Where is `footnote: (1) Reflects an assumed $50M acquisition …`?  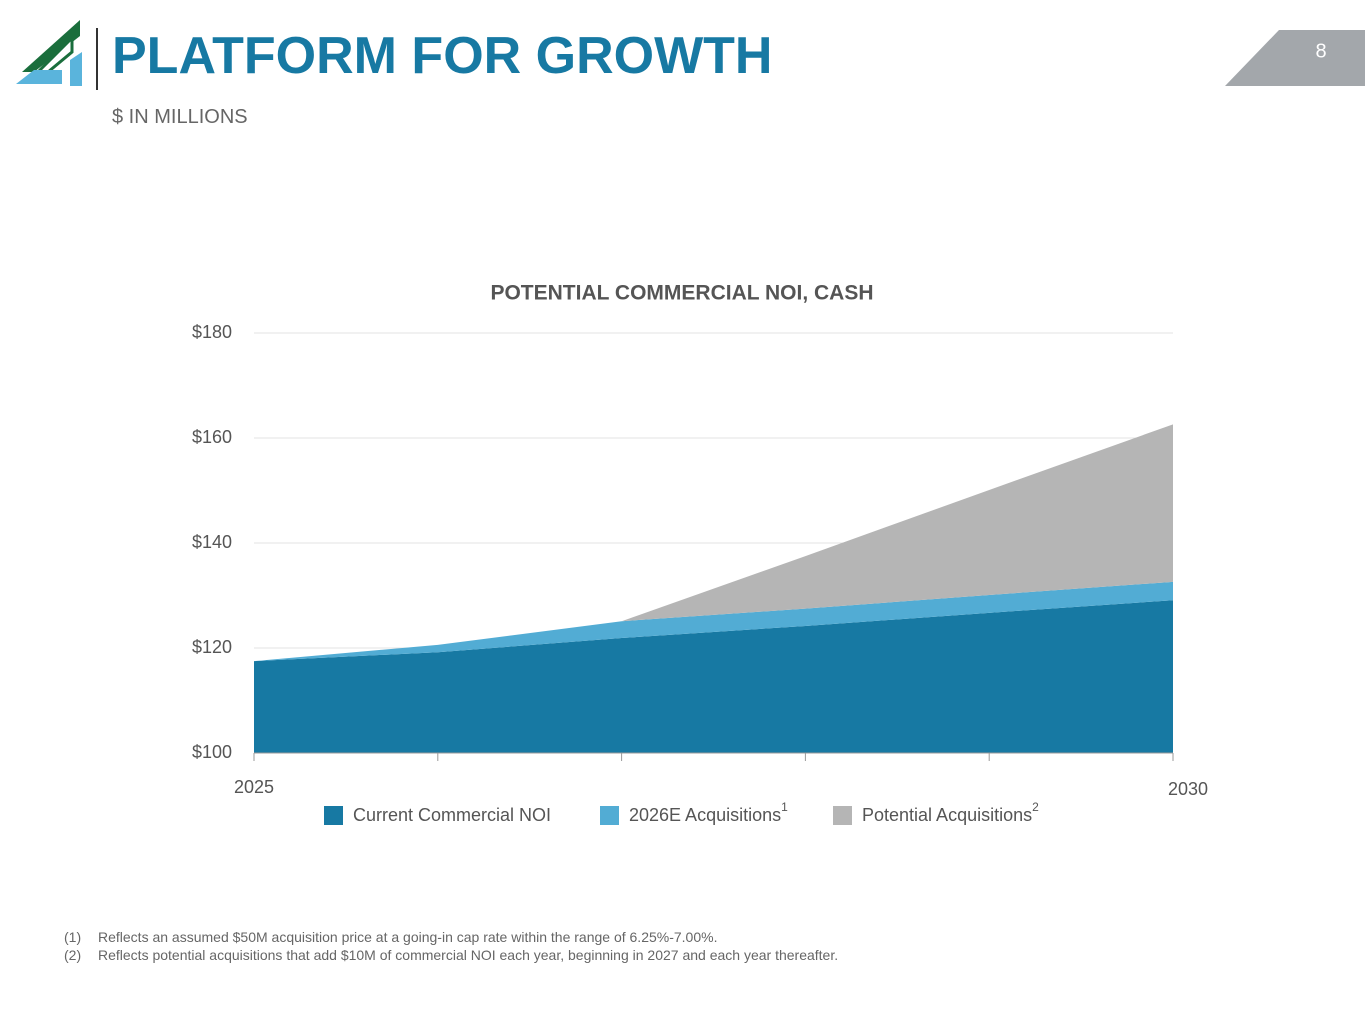
footnote: (1) Reflects an assumed $50M acquisition … is located at coordinates (451, 937).